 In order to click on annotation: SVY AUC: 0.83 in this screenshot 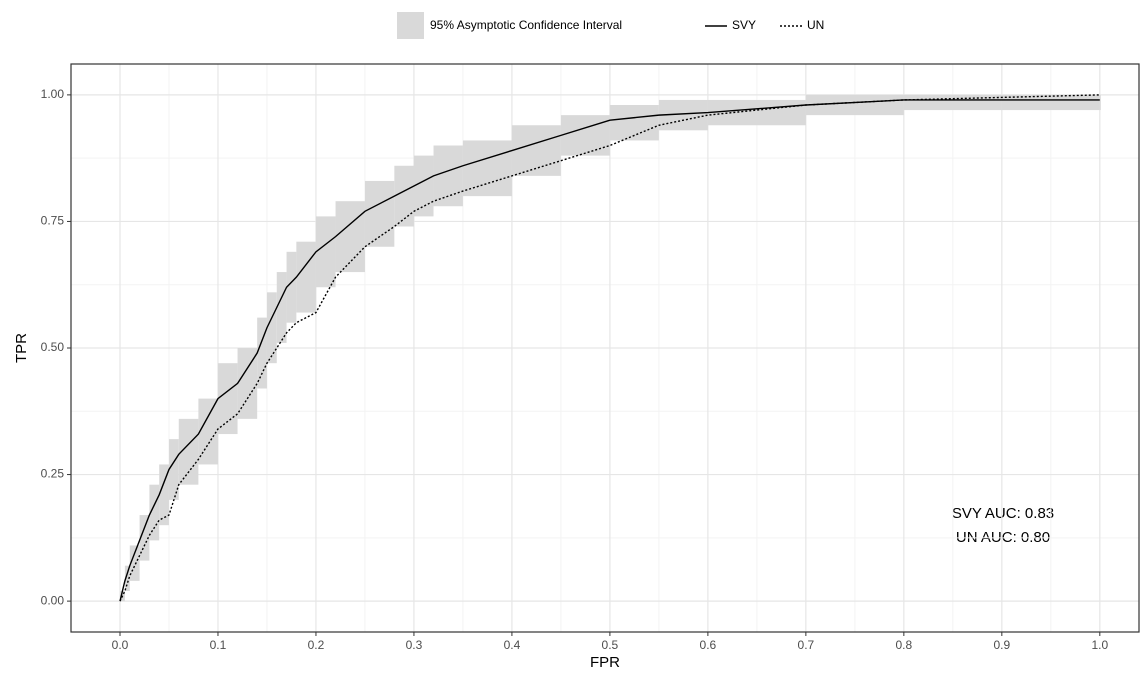, I will do `click(1003, 513)`.